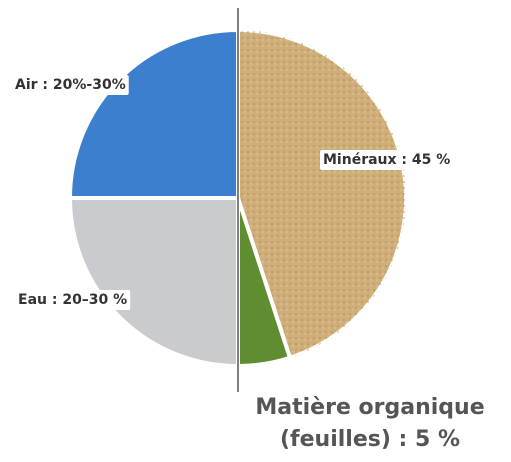 Image resolution: width=511 pixels, height=462 pixels. I want to click on slice-label: Eau : 20–30 %, so click(73, 300).